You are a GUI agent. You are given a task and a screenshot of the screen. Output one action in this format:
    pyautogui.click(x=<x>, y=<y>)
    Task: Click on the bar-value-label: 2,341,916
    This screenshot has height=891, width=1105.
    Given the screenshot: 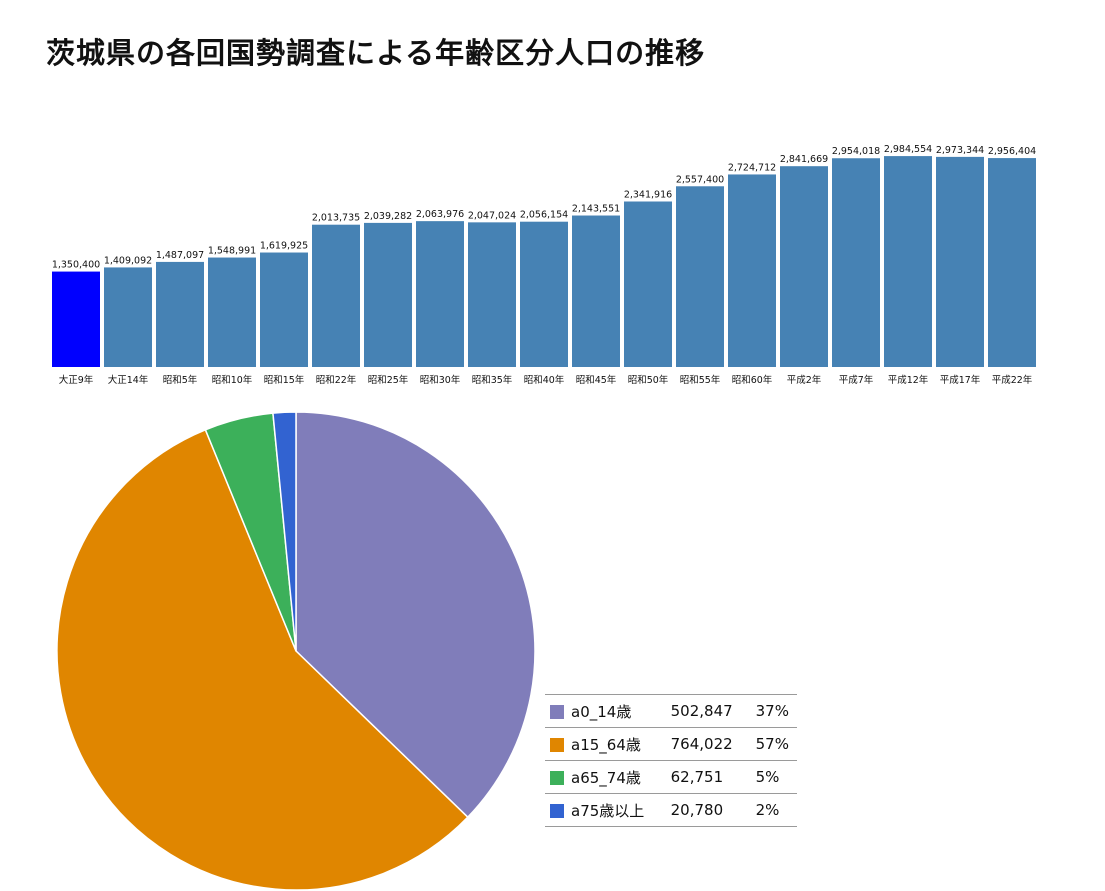 What is the action you would take?
    pyautogui.click(x=648, y=195)
    